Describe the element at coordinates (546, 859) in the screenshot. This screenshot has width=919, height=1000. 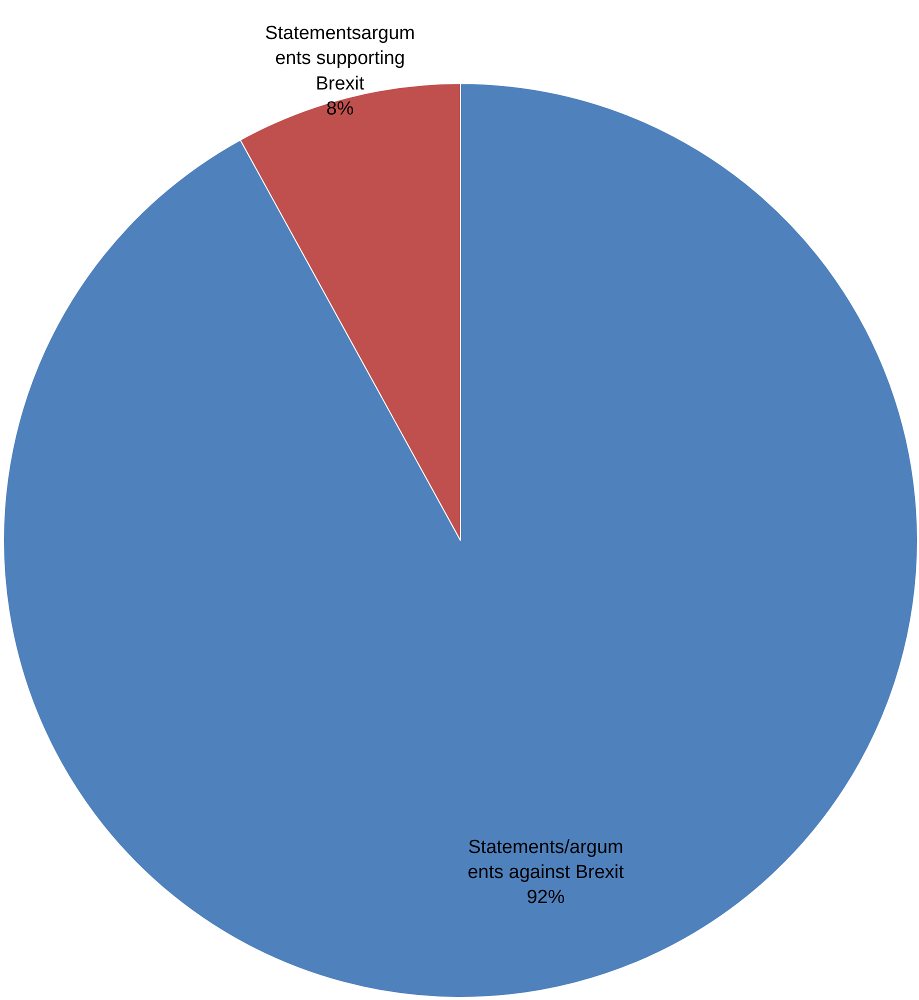
I see `slice-label: Statements/argum ents against Brexit` at that location.